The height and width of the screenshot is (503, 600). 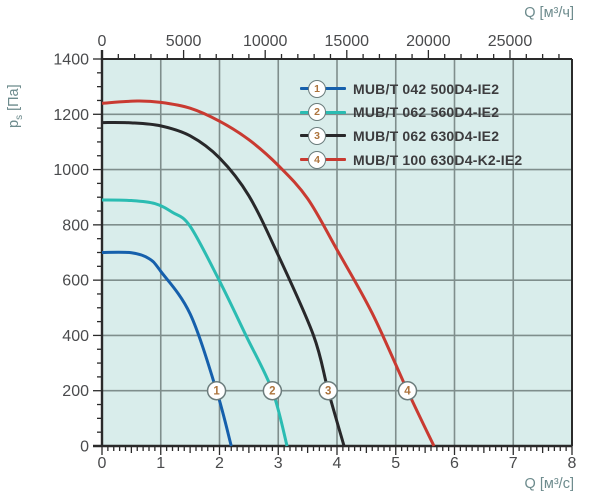 I want to click on bottom-tick-label: 4, so click(x=337, y=463).